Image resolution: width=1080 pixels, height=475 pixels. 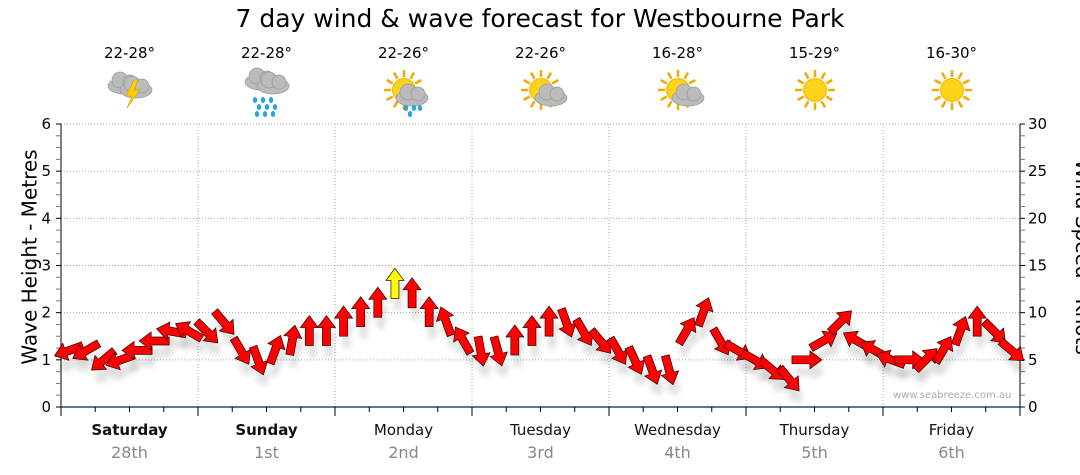 I want to click on day-forecast: 16-28°, so click(x=678, y=82).